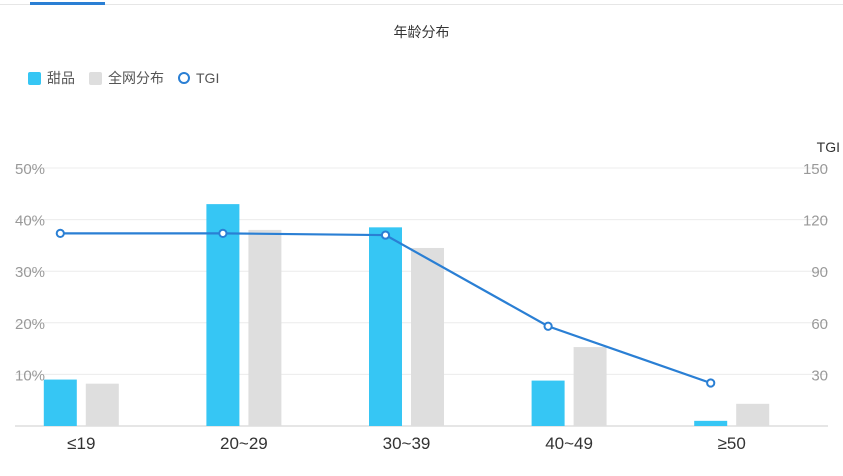 This screenshot has height=476, width=843. Describe the element at coordinates (95, 78) in the screenshot. I see `legend-swatch-bar-gray` at that location.